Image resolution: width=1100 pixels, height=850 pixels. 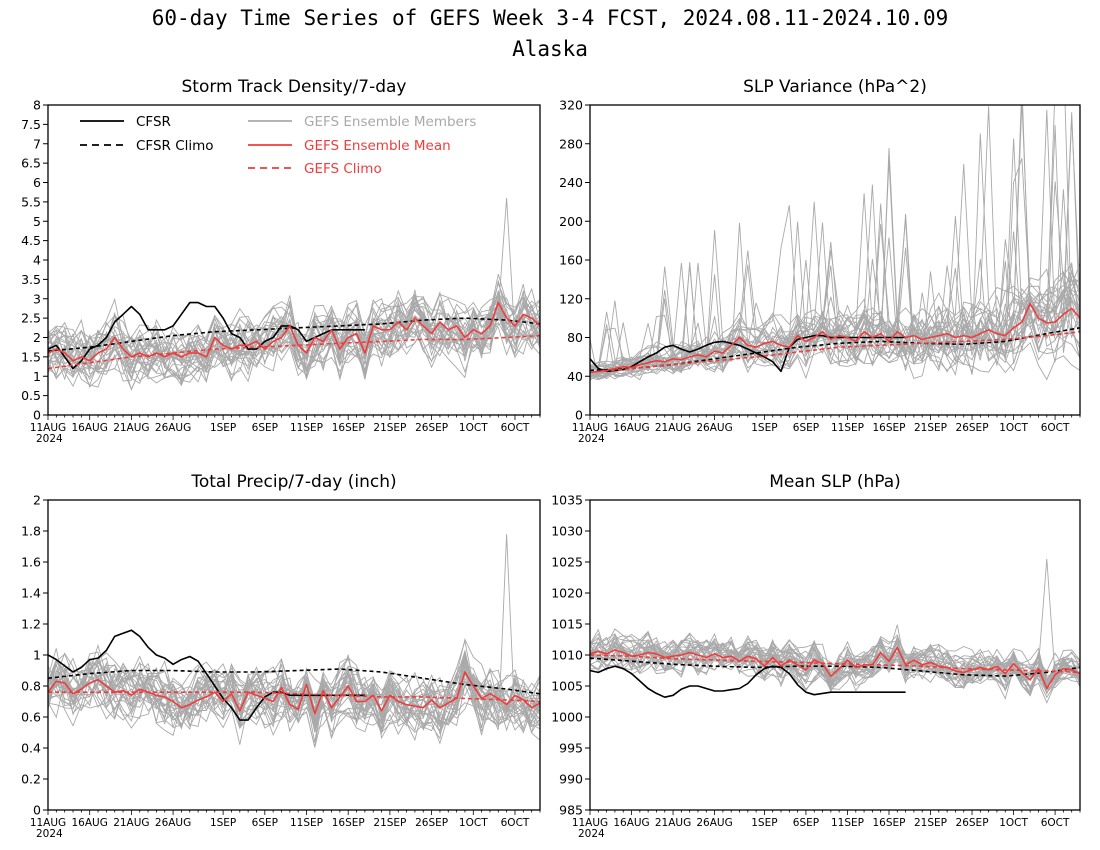 I want to click on y-tick-label: 320, so click(x=571, y=105).